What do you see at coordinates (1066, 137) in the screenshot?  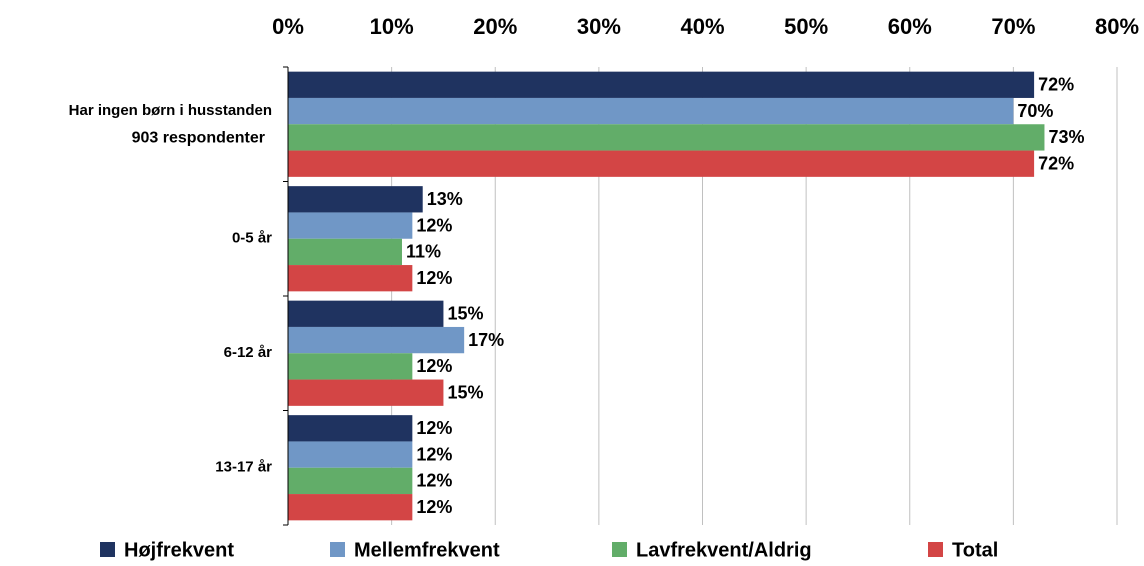 I see `value-label: 73%` at bounding box center [1066, 137].